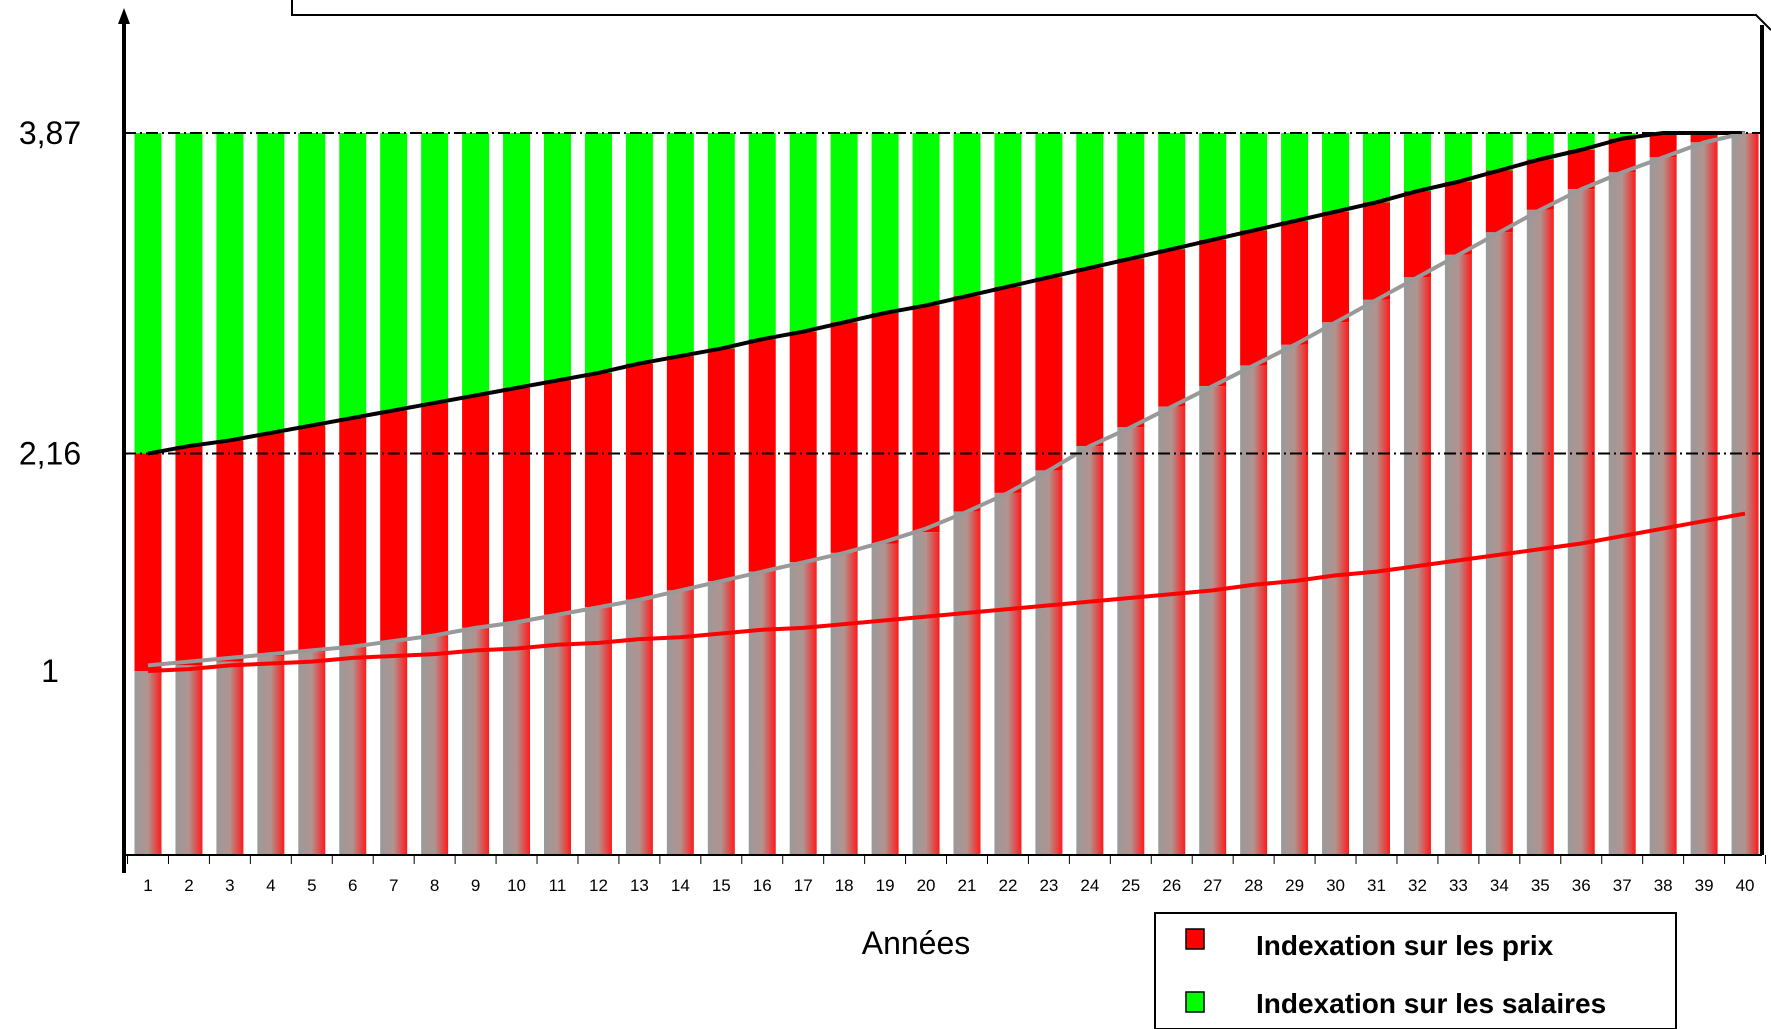  What do you see at coordinates (393, 885) in the screenshot?
I see `x-tick-label: 7` at bounding box center [393, 885].